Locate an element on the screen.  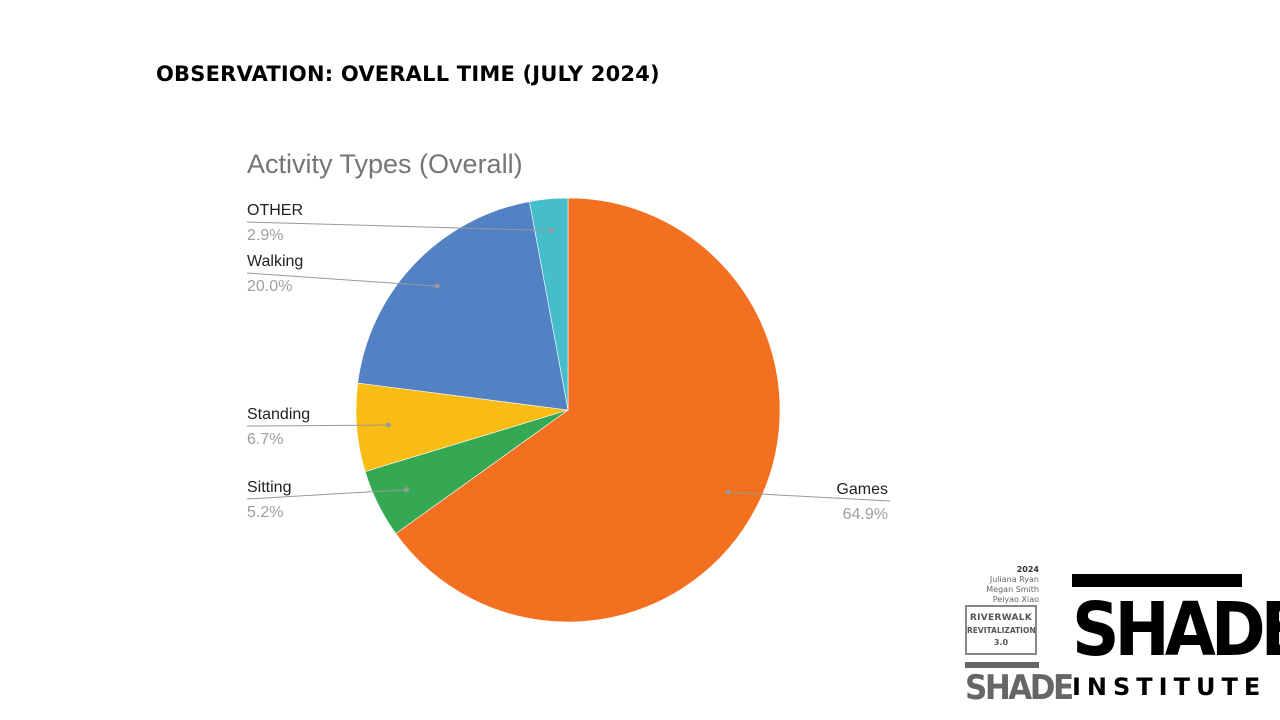
slice-percent-sitting: 5.2% is located at coordinates (265, 512).